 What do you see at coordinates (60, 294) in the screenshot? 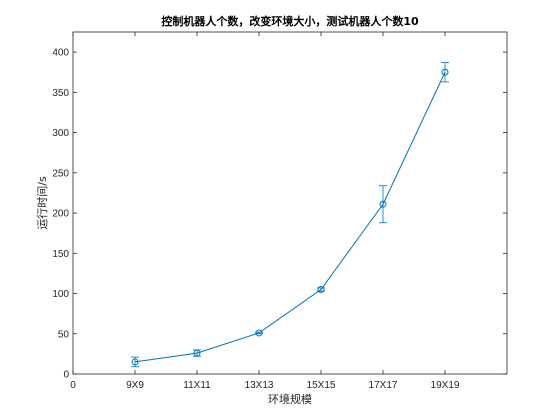
I see `y-tick-label: 100` at bounding box center [60, 294].